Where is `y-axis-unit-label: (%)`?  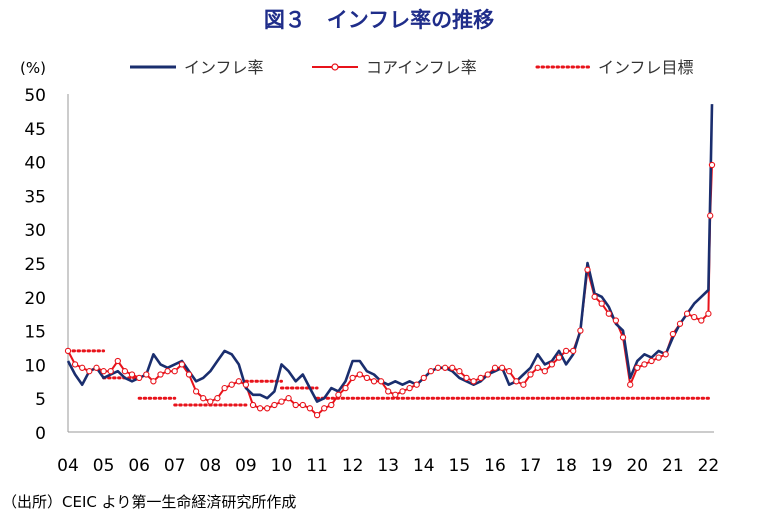 y-axis-unit-label: (%) is located at coordinates (33, 68).